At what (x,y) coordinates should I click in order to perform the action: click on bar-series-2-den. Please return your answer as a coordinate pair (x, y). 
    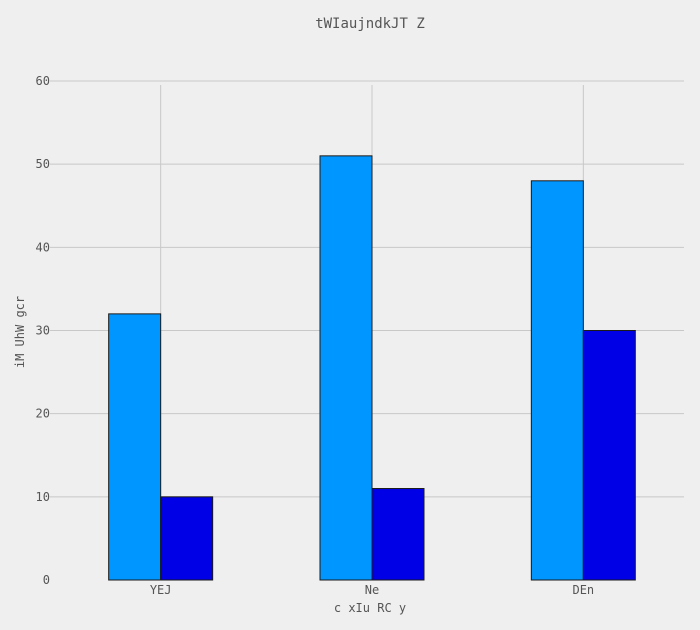
    Looking at the image, I should click on (609, 455).